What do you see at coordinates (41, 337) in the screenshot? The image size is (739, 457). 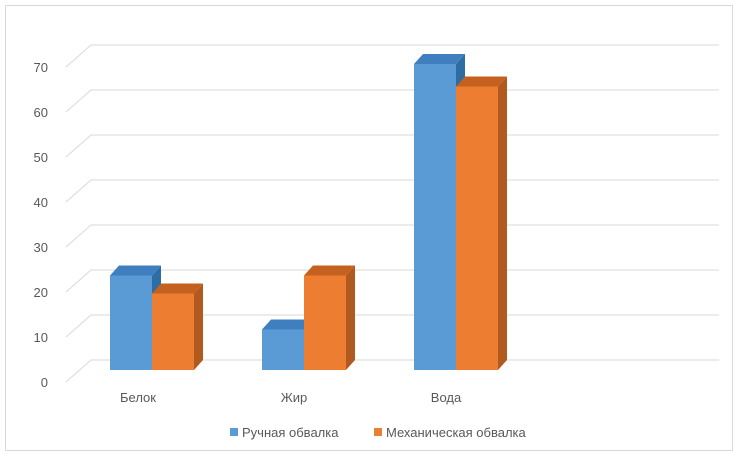 I see `y-tick-label: 10` at bounding box center [41, 337].